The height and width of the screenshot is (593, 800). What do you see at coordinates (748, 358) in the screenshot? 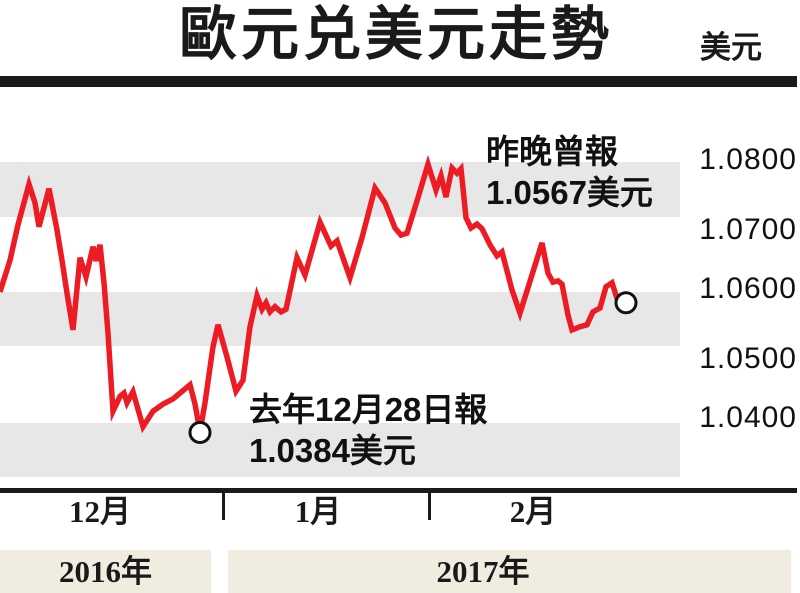
I see `y-tick-label-10500: 1.0500` at bounding box center [748, 358].